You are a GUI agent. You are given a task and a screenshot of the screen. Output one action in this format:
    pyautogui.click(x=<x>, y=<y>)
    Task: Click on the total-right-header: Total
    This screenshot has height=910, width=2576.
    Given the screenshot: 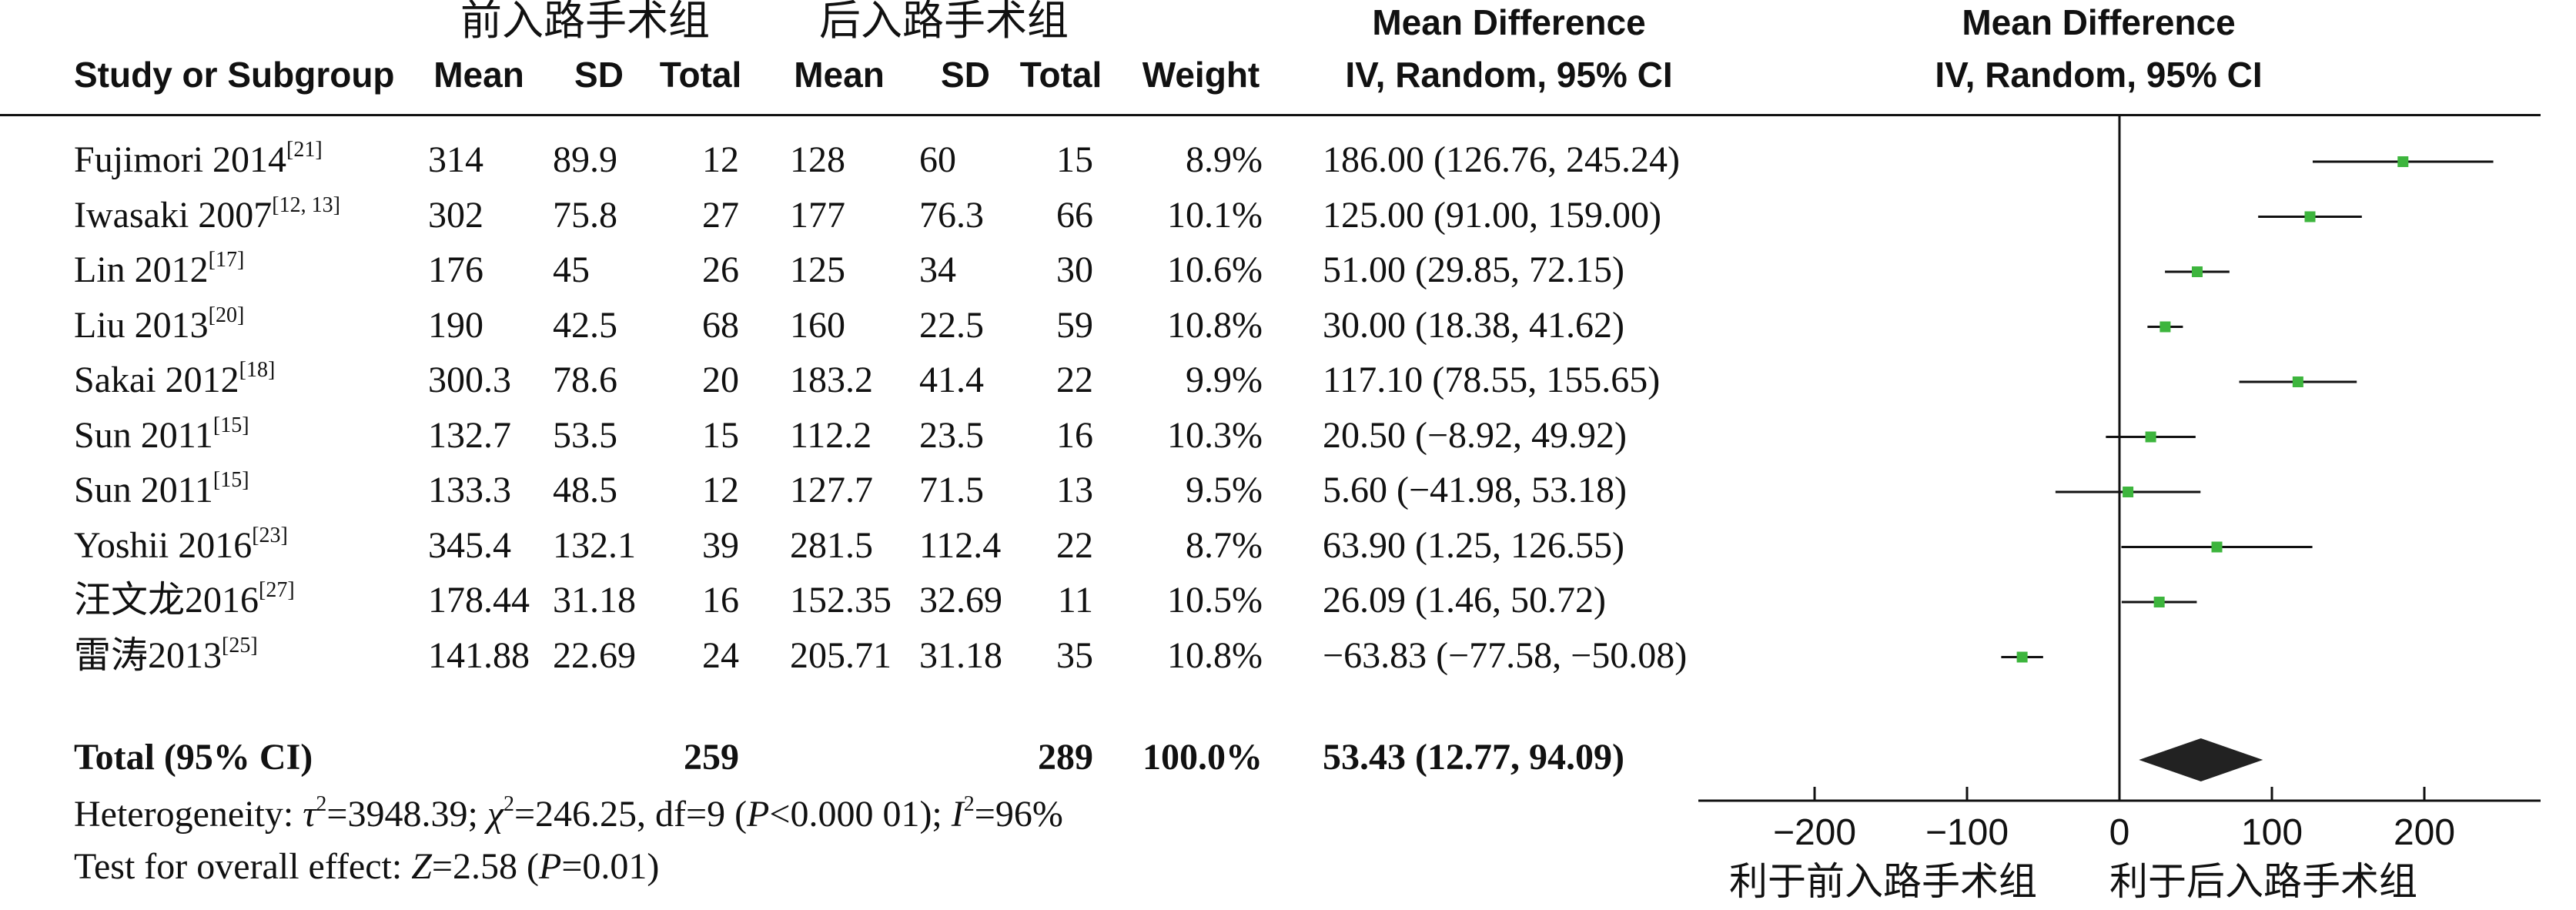 What is the action you would take?
    pyautogui.click(x=1060, y=75)
    